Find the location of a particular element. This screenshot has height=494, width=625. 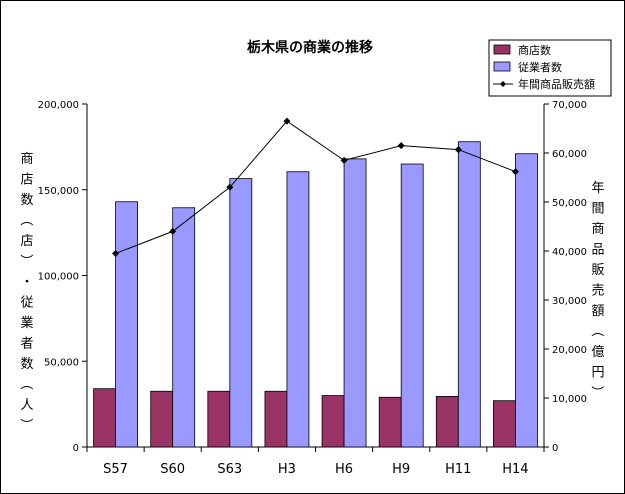

y-axis-label-right-char: ） is located at coordinates (596, 391).